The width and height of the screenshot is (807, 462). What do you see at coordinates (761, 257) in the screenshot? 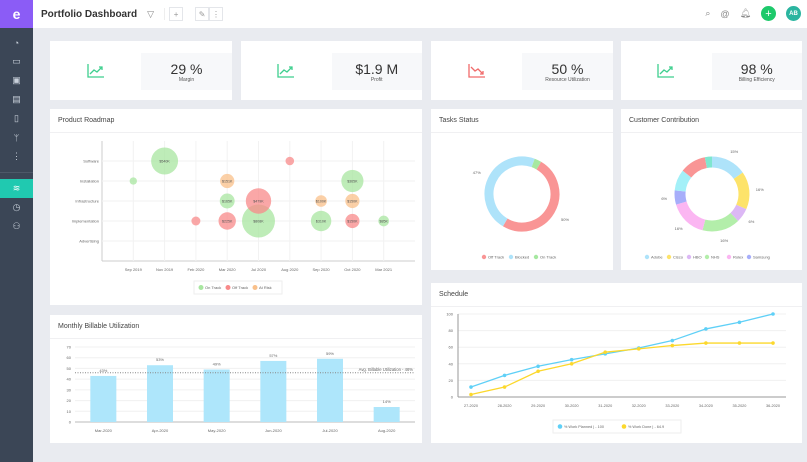
I see `legend-label: Samsung` at bounding box center [761, 257].